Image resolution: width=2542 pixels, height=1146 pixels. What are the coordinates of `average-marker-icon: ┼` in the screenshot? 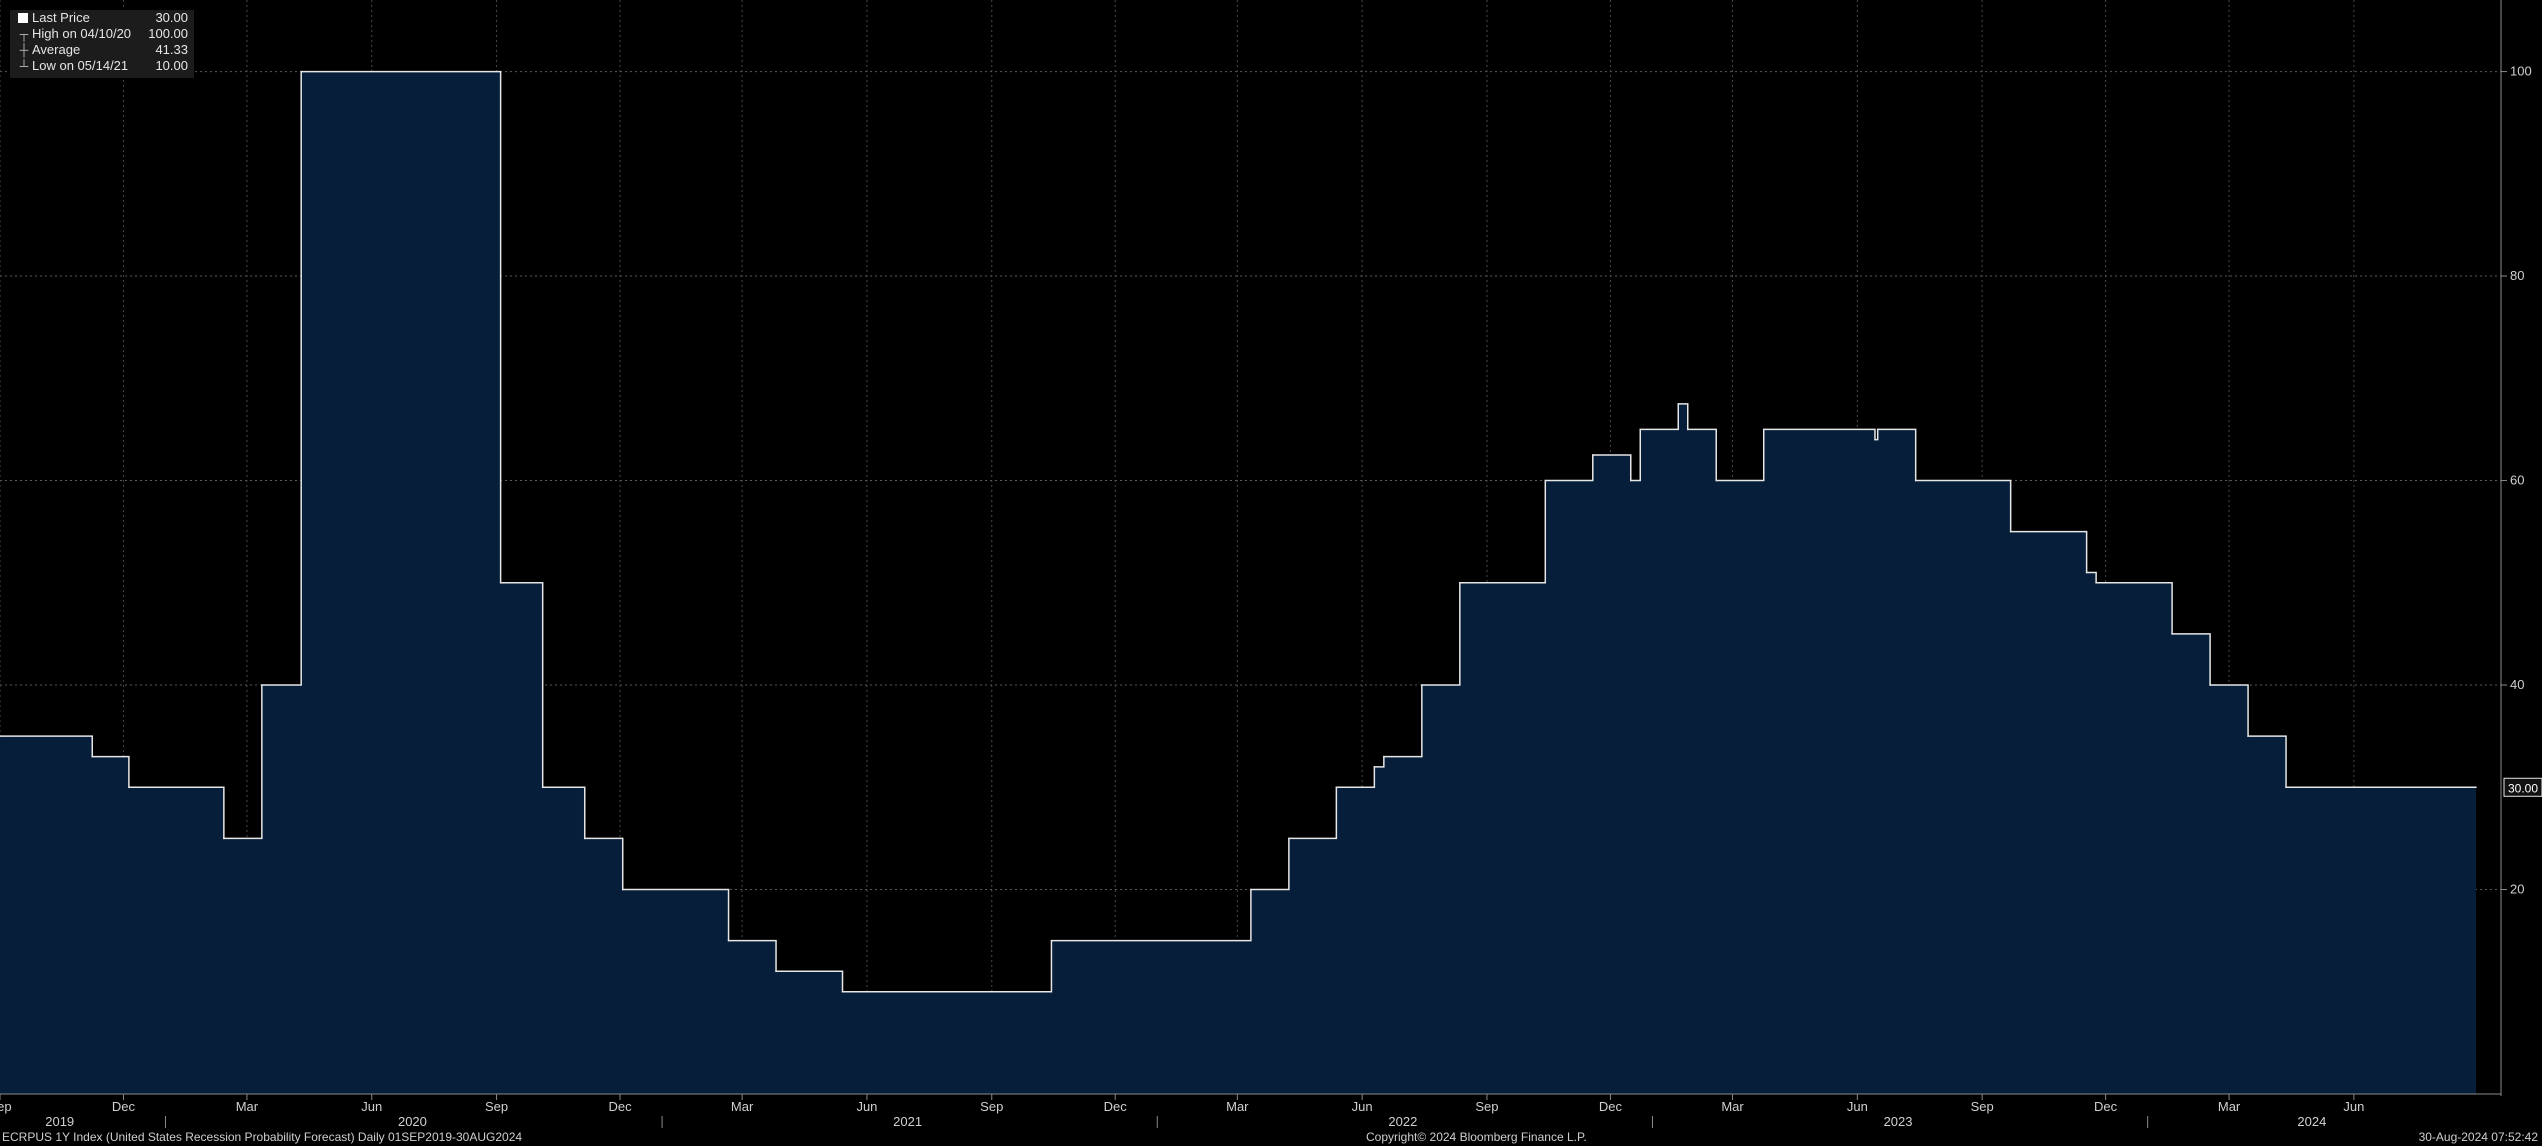 It's located at (24, 50).